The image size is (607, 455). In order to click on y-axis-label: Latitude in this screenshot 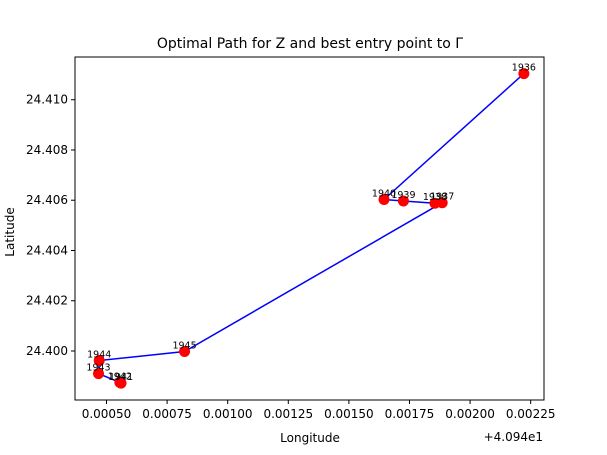, I will do `click(10, 231)`.